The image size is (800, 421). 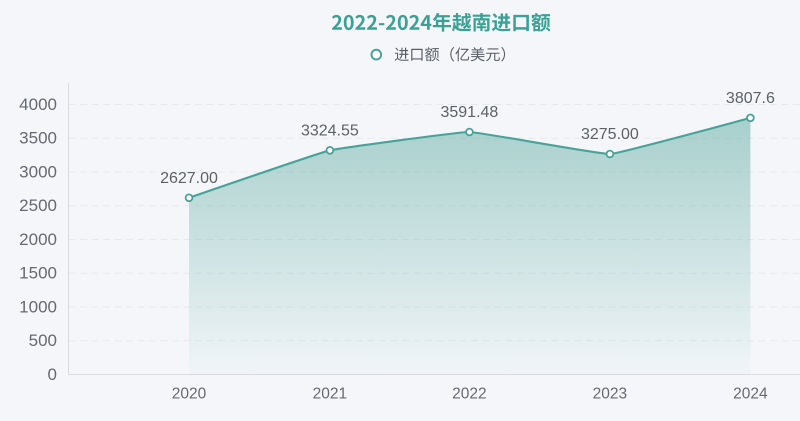 What do you see at coordinates (469, 394) in the screenshot?
I see `svg-text: 2022` at bounding box center [469, 394].